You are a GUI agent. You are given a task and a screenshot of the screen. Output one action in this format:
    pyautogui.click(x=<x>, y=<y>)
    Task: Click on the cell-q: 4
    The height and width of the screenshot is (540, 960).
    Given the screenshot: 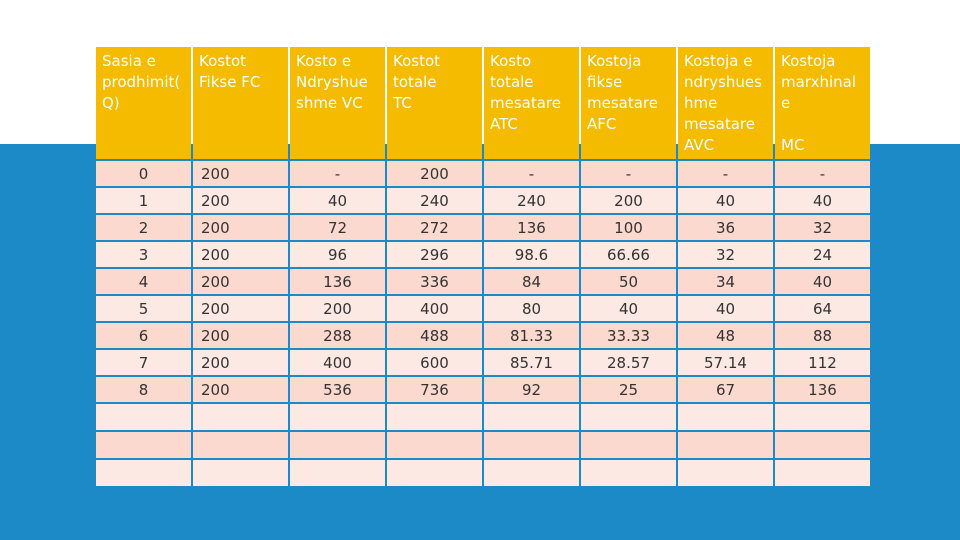 What is the action you would take?
    pyautogui.click(x=143, y=281)
    